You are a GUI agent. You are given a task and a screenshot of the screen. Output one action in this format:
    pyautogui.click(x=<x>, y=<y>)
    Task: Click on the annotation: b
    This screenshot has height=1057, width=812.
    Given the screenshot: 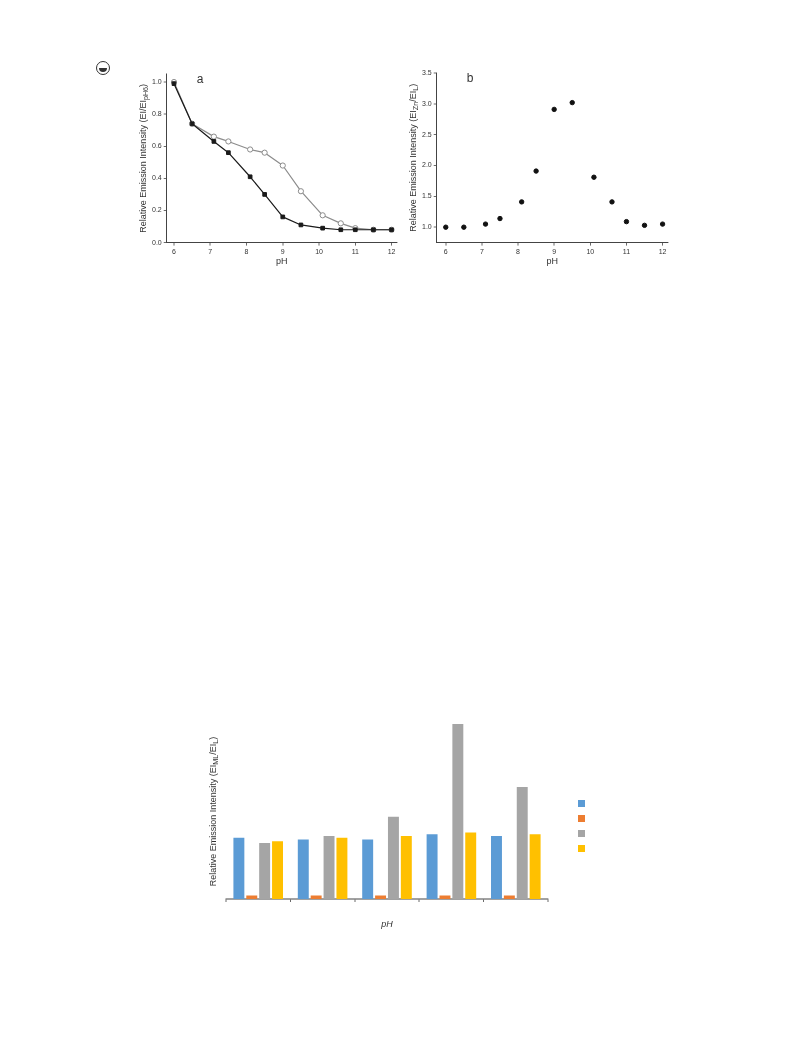 What is the action you would take?
    pyautogui.click(x=470, y=78)
    